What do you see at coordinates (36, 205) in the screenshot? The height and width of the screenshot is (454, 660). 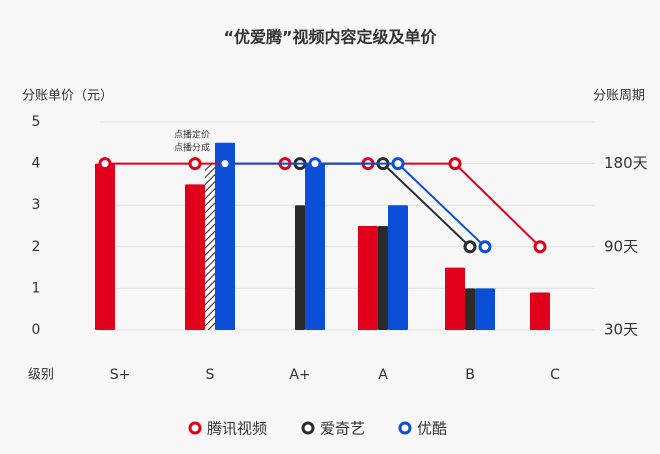 I see `y-tick-label: 3` at bounding box center [36, 205].